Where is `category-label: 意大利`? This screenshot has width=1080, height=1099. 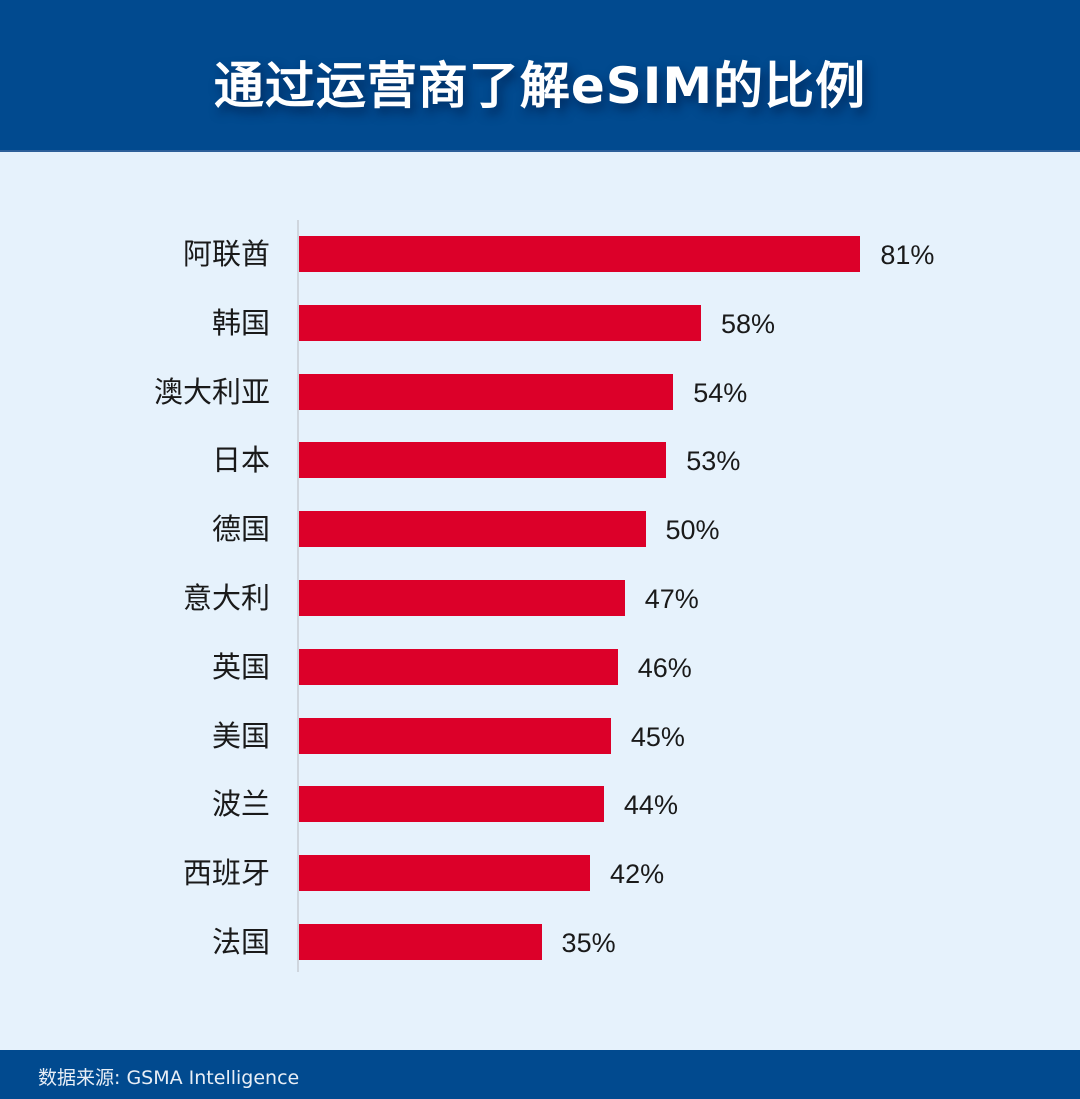 category-label: 意大利 is located at coordinates (226, 598).